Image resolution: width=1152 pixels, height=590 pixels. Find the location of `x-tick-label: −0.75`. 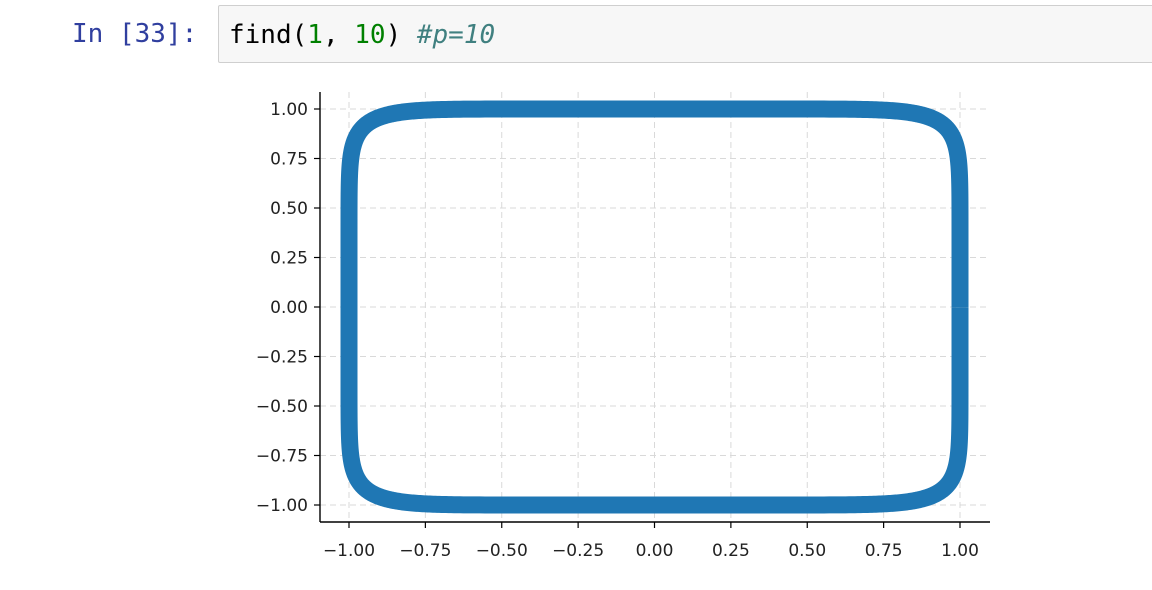

x-tick-label: −0.75 is located at coordinates (425, 551).